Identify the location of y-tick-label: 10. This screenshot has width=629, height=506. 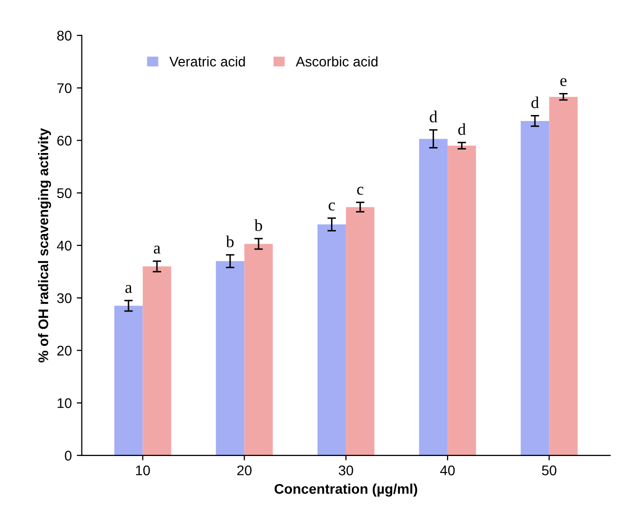
(65, 403).